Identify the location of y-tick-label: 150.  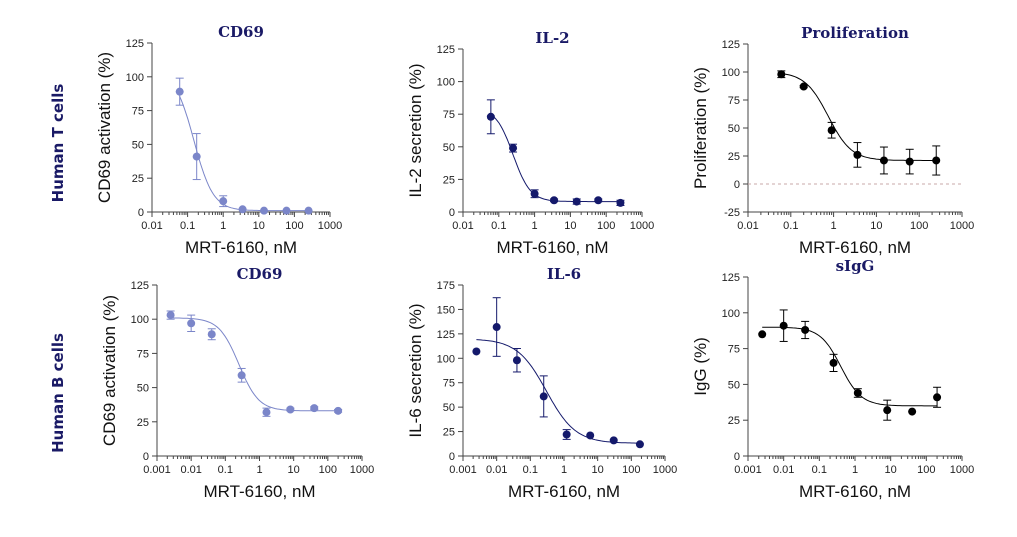
(446, 310).